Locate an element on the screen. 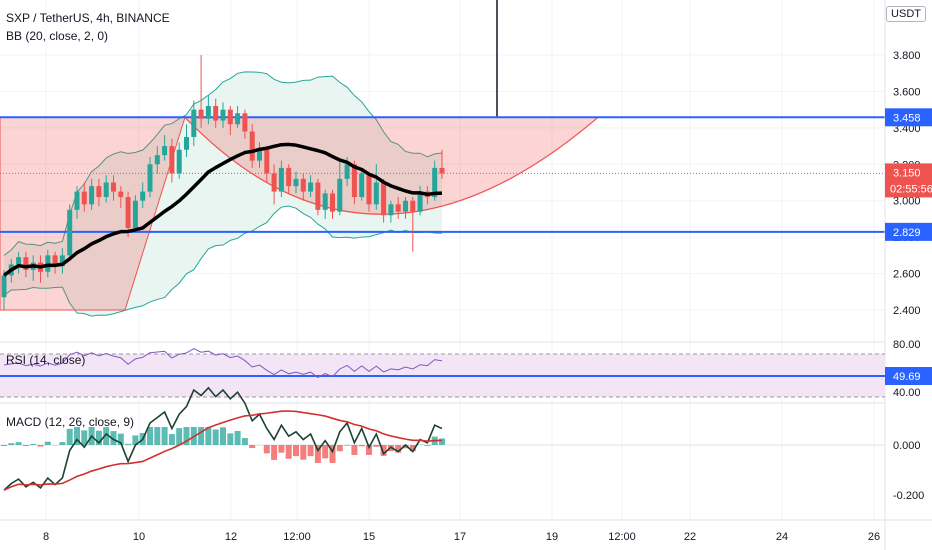 This screenshot has height=550, width=932. rsi-tick-label: 40.00 is located at coordinates (907, 393).